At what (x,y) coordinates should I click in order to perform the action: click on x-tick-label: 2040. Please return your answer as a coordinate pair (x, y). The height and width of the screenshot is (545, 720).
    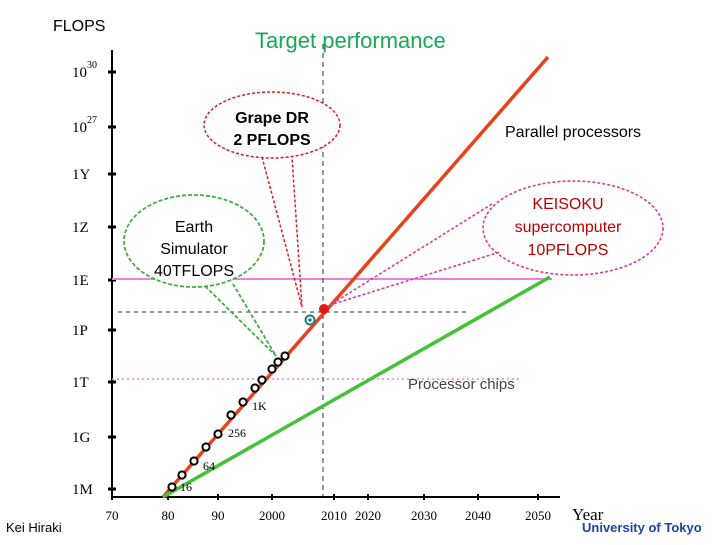
    Looking at the image, I should click on (478, 515).